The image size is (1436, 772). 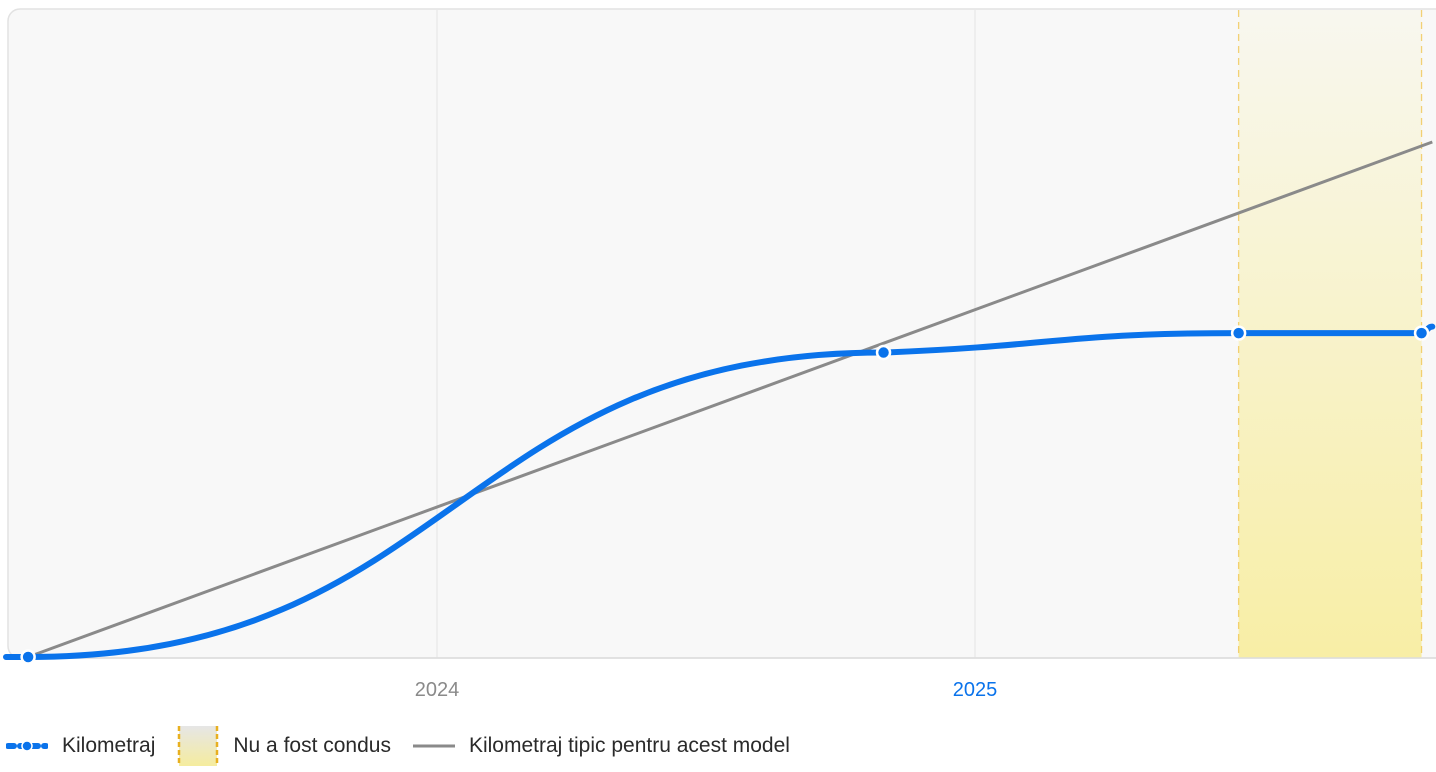 What do you see at coordinates (975, 690) in the screenshot?
I see `x-tick-label-2025: 2025` at bounding box center [975, 690].